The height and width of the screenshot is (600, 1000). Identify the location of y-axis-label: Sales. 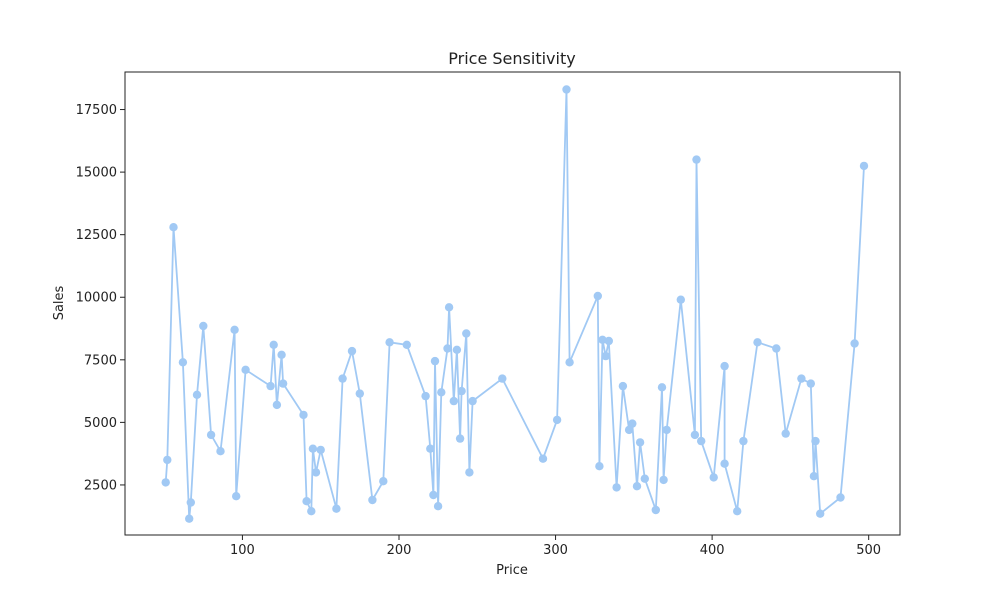
(59, 302).